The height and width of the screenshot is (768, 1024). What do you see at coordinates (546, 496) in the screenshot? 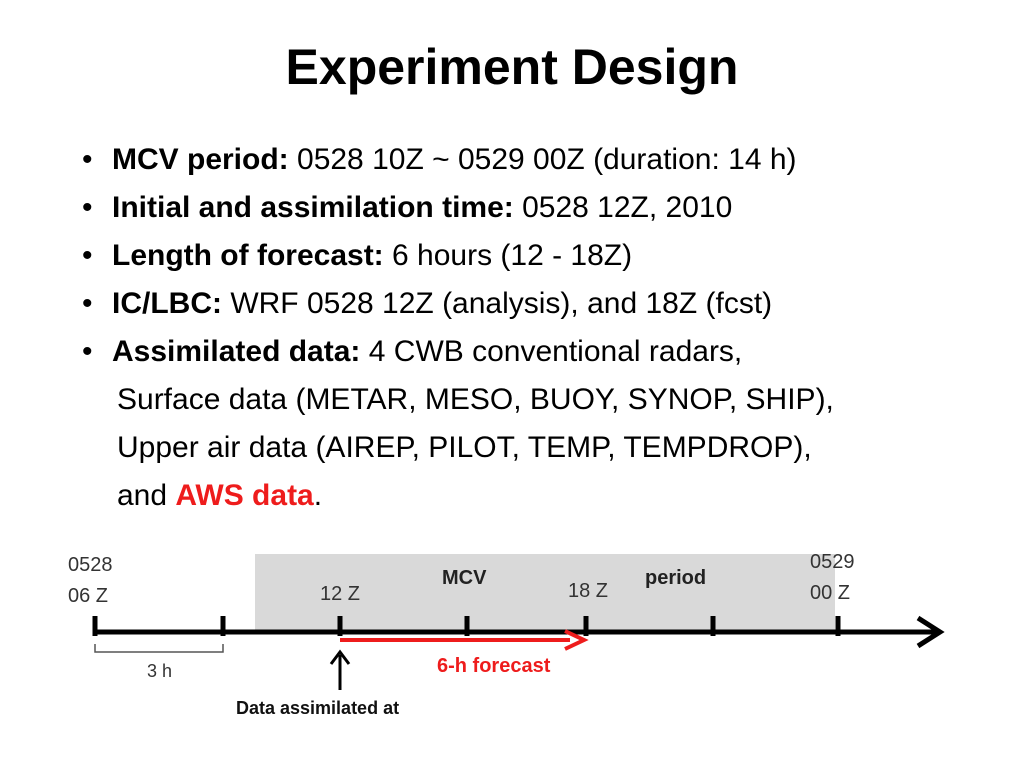
I see `bullet-continuation: and AWS data.` at bounding box center [546, 496].